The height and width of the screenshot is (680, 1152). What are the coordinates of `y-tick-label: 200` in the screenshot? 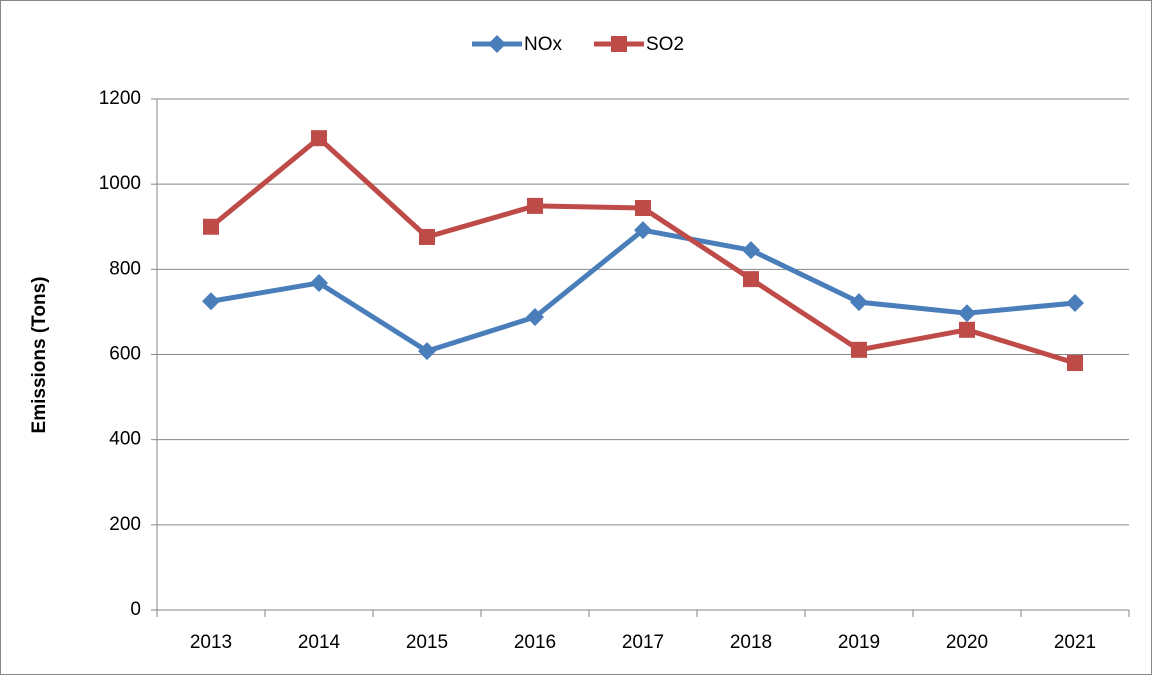 It's located at (125, 524).